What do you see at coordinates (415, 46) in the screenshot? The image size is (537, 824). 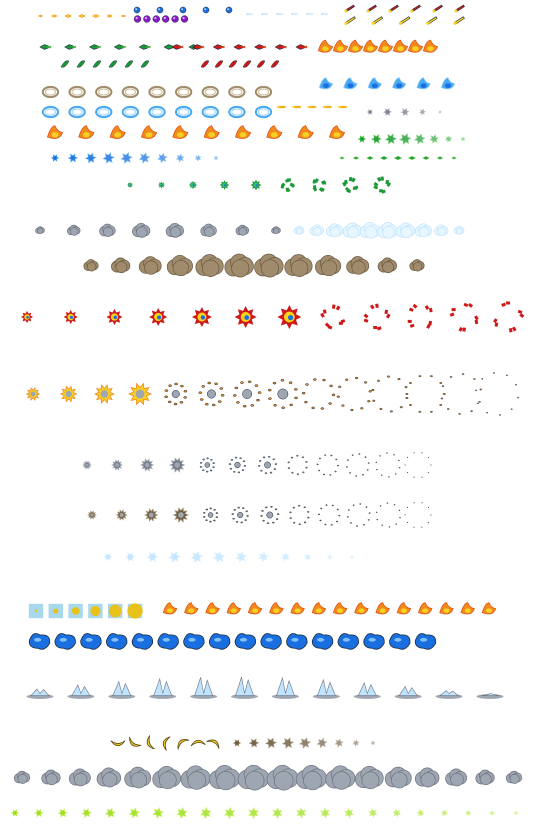 I see `small-flames-frame` at bounding box center [415, 46].